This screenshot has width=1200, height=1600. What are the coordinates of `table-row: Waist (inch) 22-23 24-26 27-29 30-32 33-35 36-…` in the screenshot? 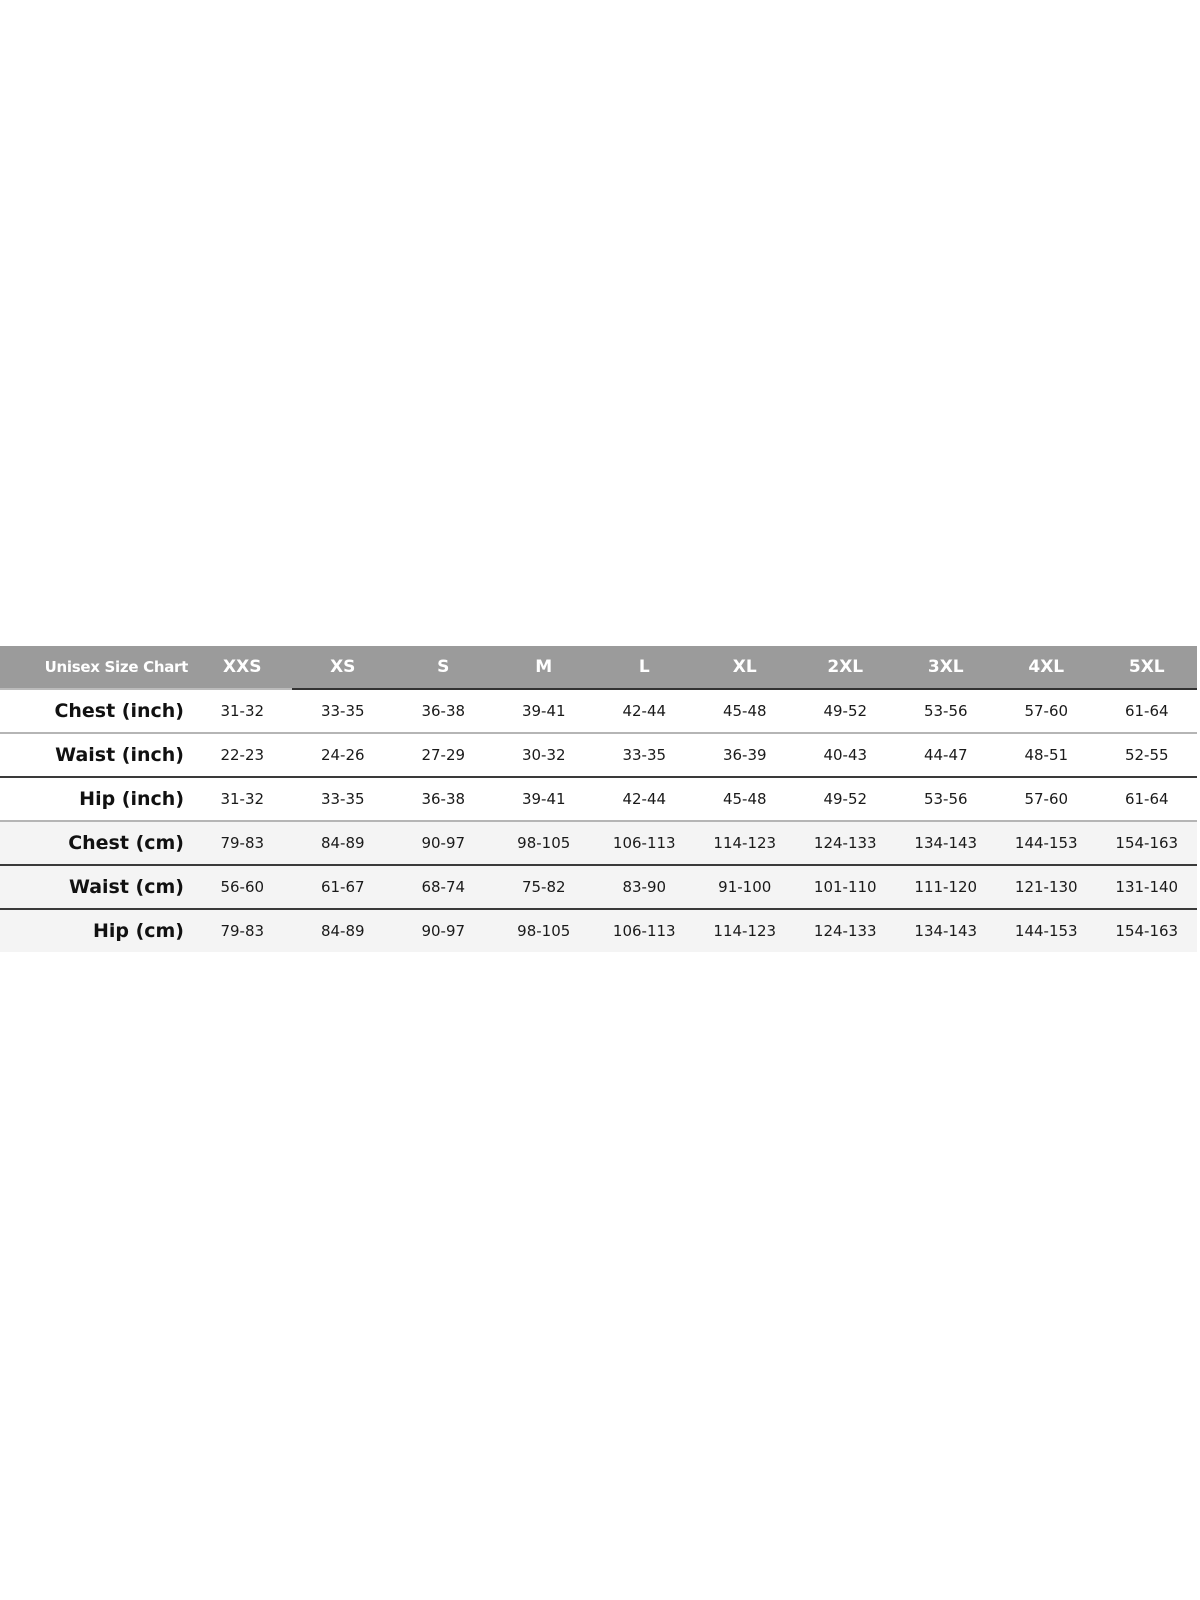 It's located at (598, 754).